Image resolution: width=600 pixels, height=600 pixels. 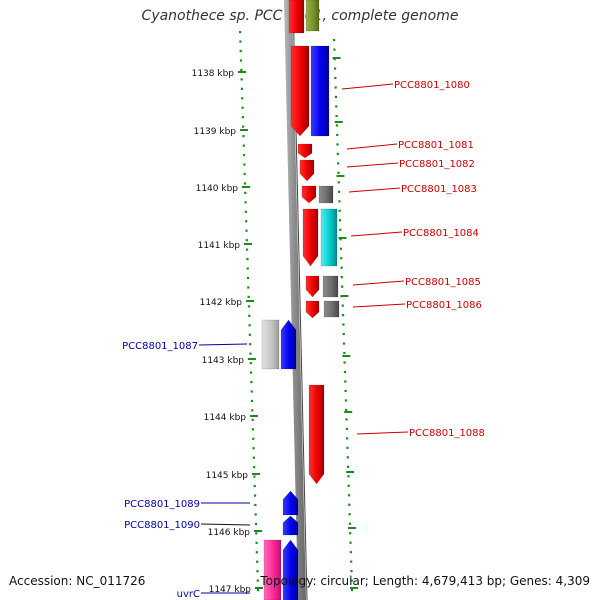 I want to click on gene-top-red, so click(x=296, y=17).